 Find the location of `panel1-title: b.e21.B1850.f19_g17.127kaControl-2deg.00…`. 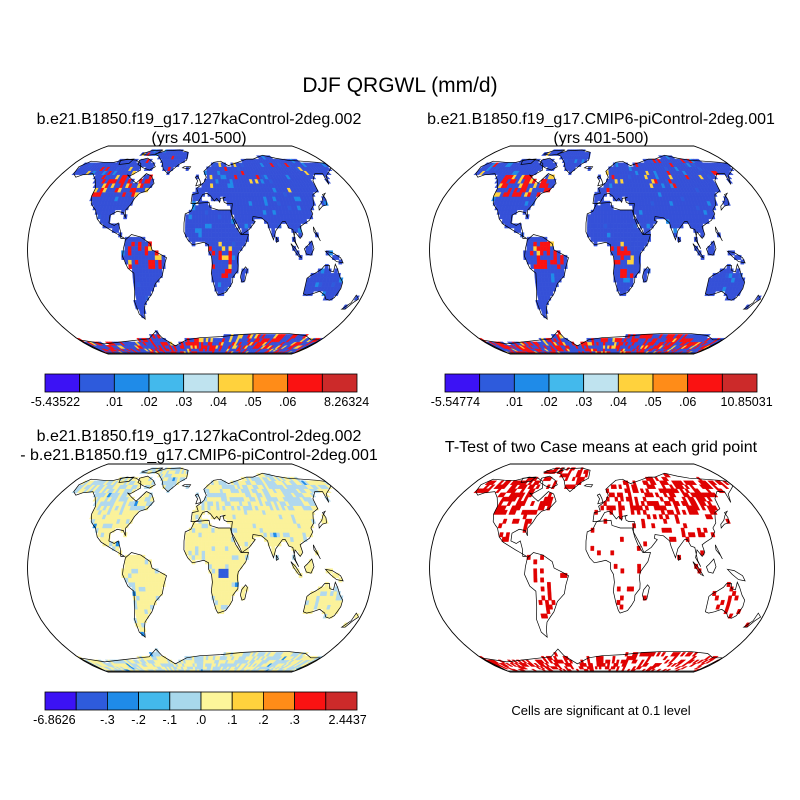

panel1-title: b.e21.B1850.f19_g17.127kaControl-2deg.00… is located at coordinates (199, 129).